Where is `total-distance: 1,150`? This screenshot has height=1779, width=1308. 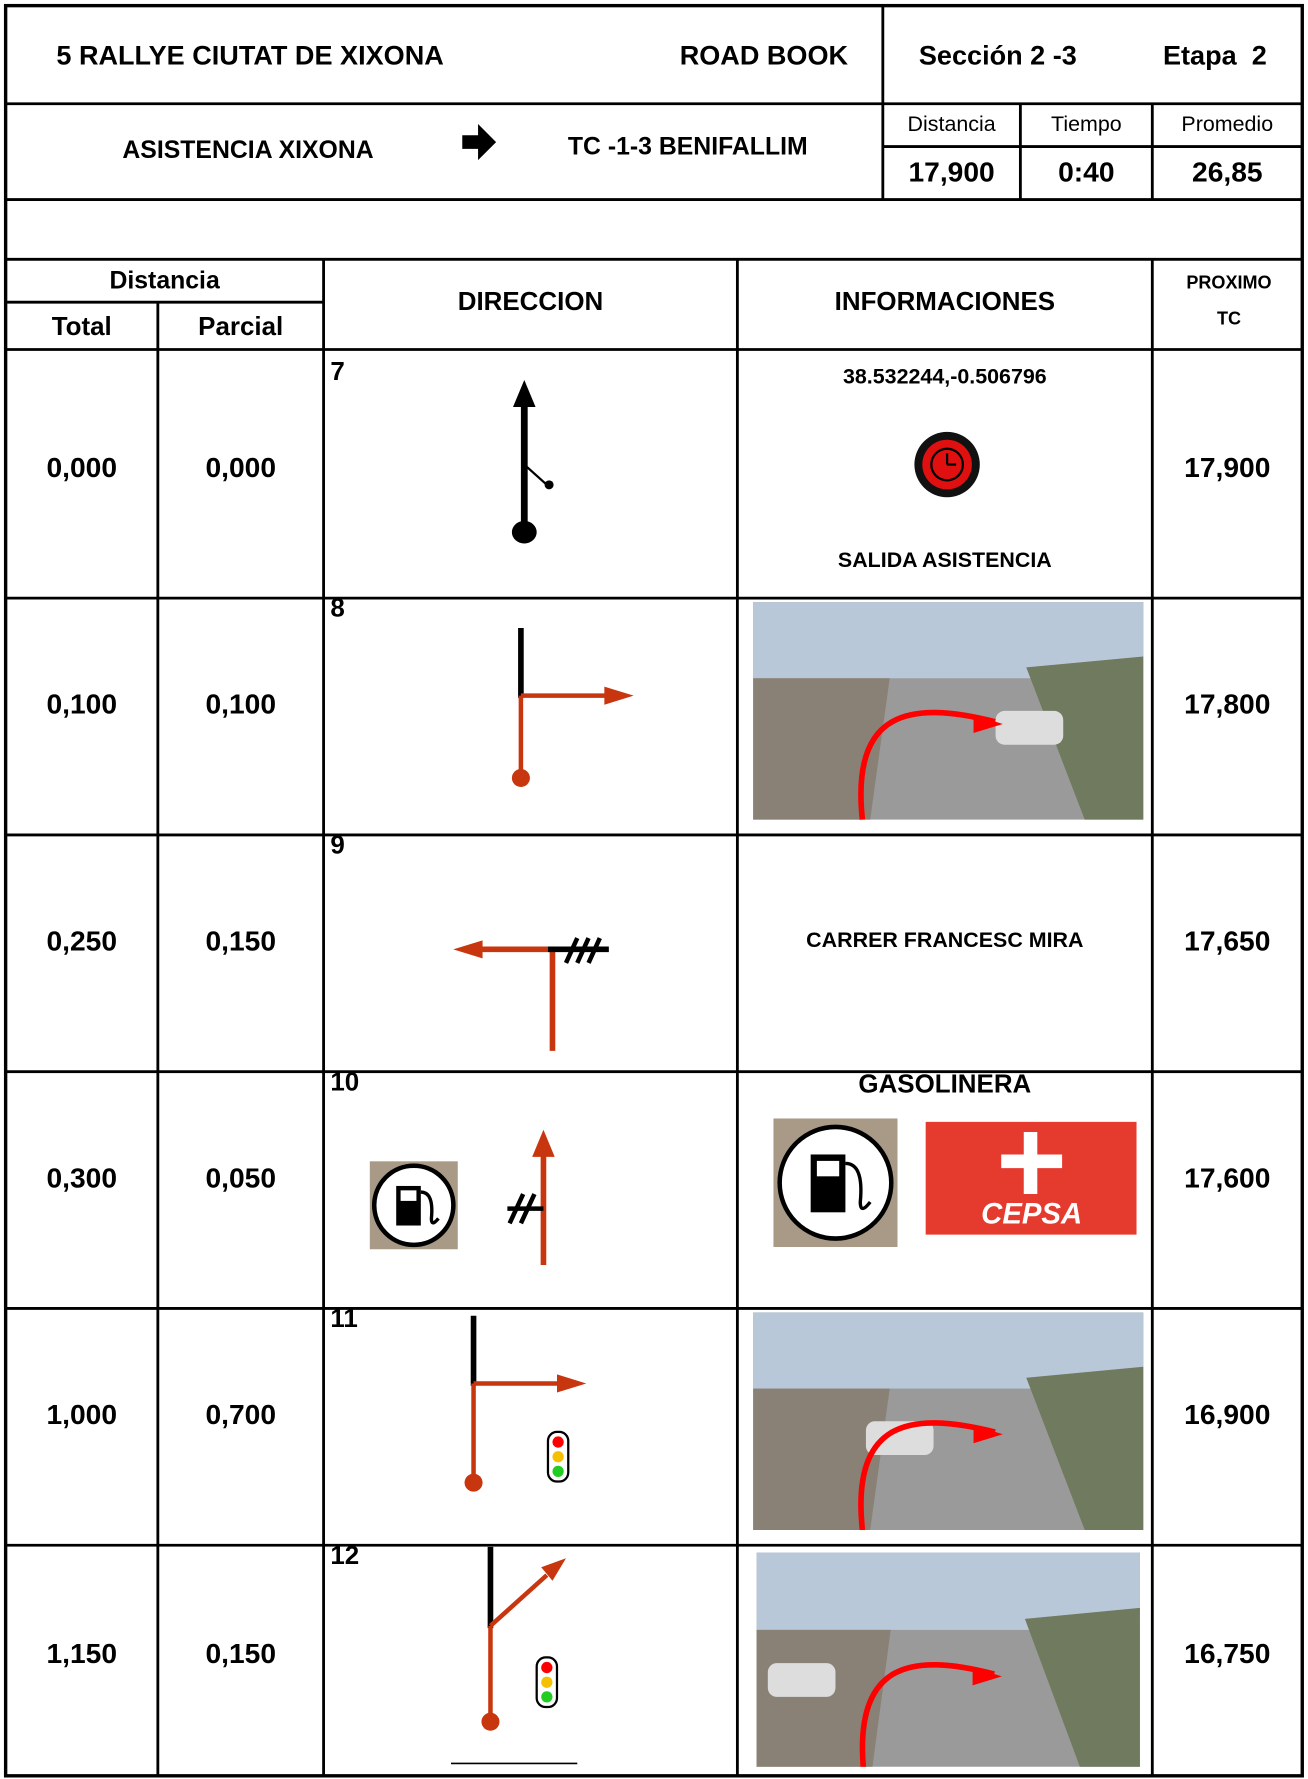 total-distance: 1,150 is located at coordinates (82, 1654).